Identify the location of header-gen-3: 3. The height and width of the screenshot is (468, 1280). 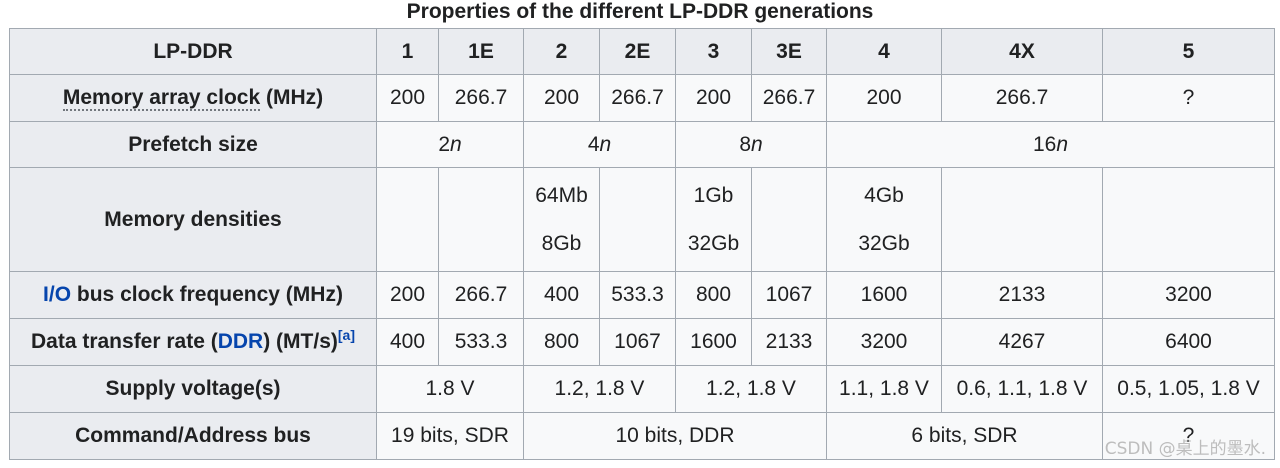
(713, 51).